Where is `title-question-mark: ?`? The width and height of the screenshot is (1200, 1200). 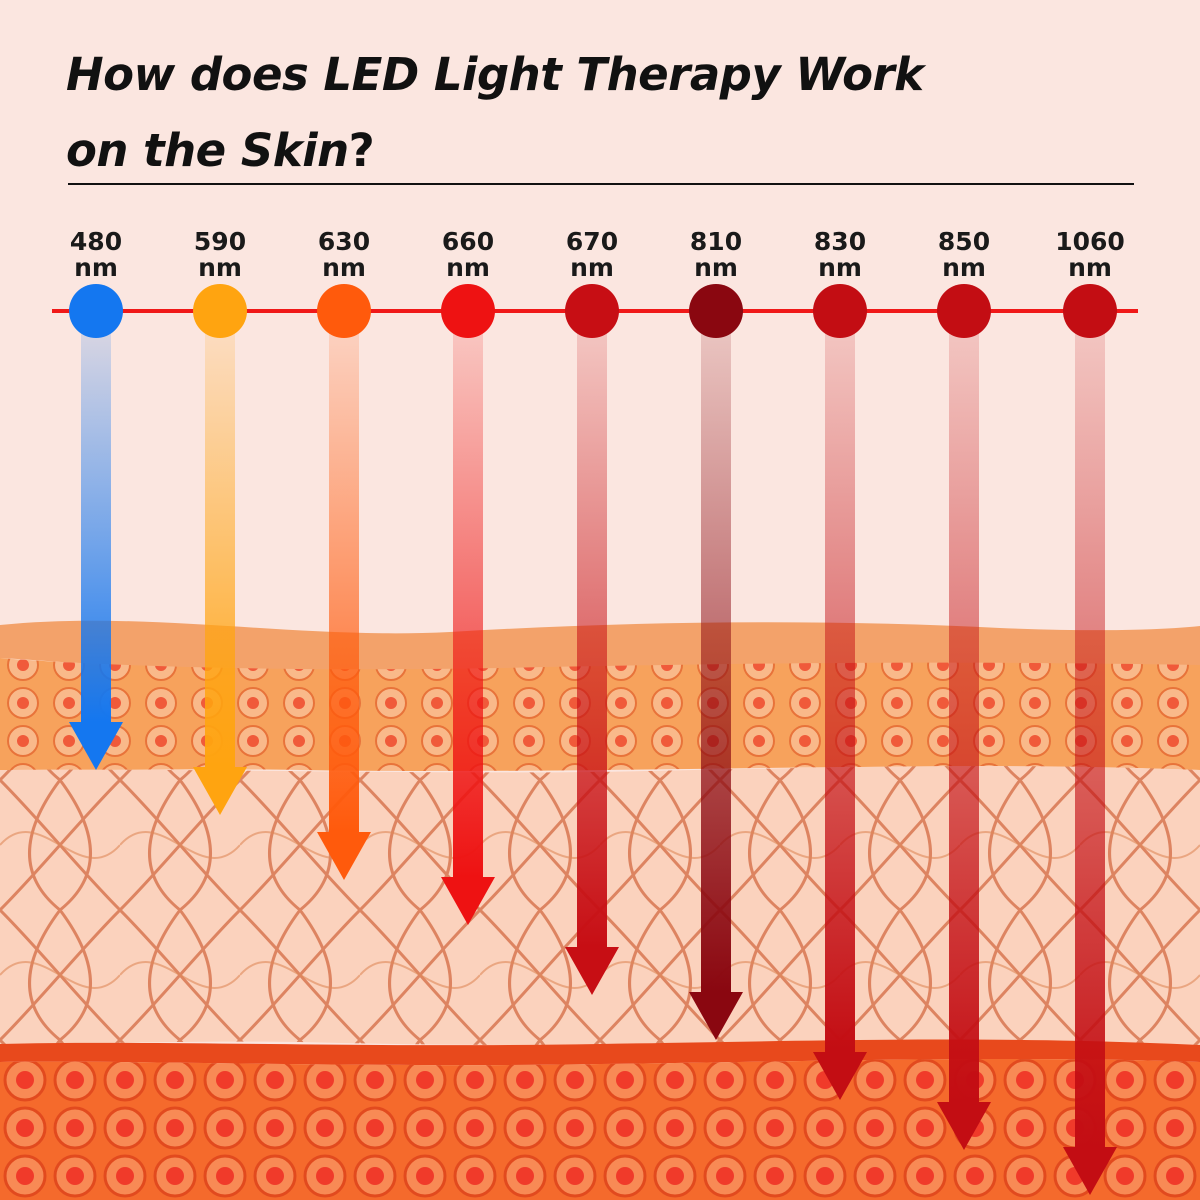 title-question-mark: ? is located at coordinates (361, 150).